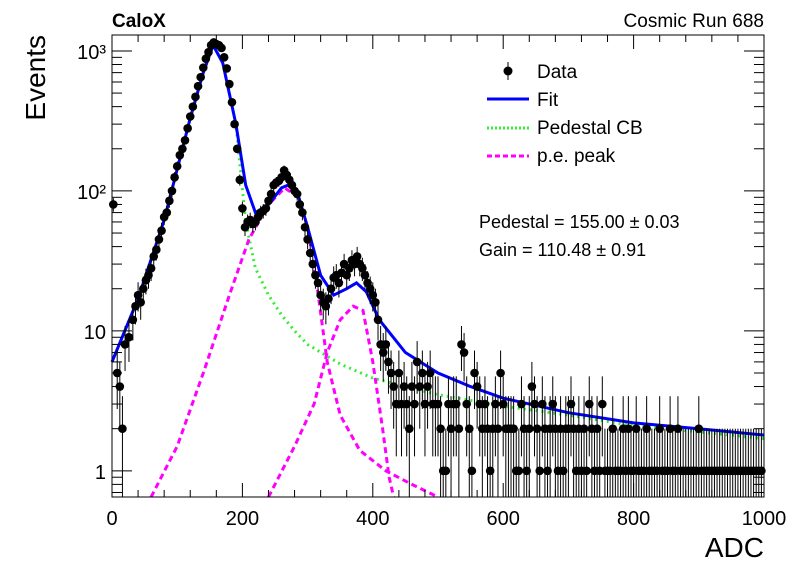  What do you see at coordinates (576, 156) in the screenshot?
I see `legend-label-pe-peak: p.e. peak` at bounding box center [576, 156].